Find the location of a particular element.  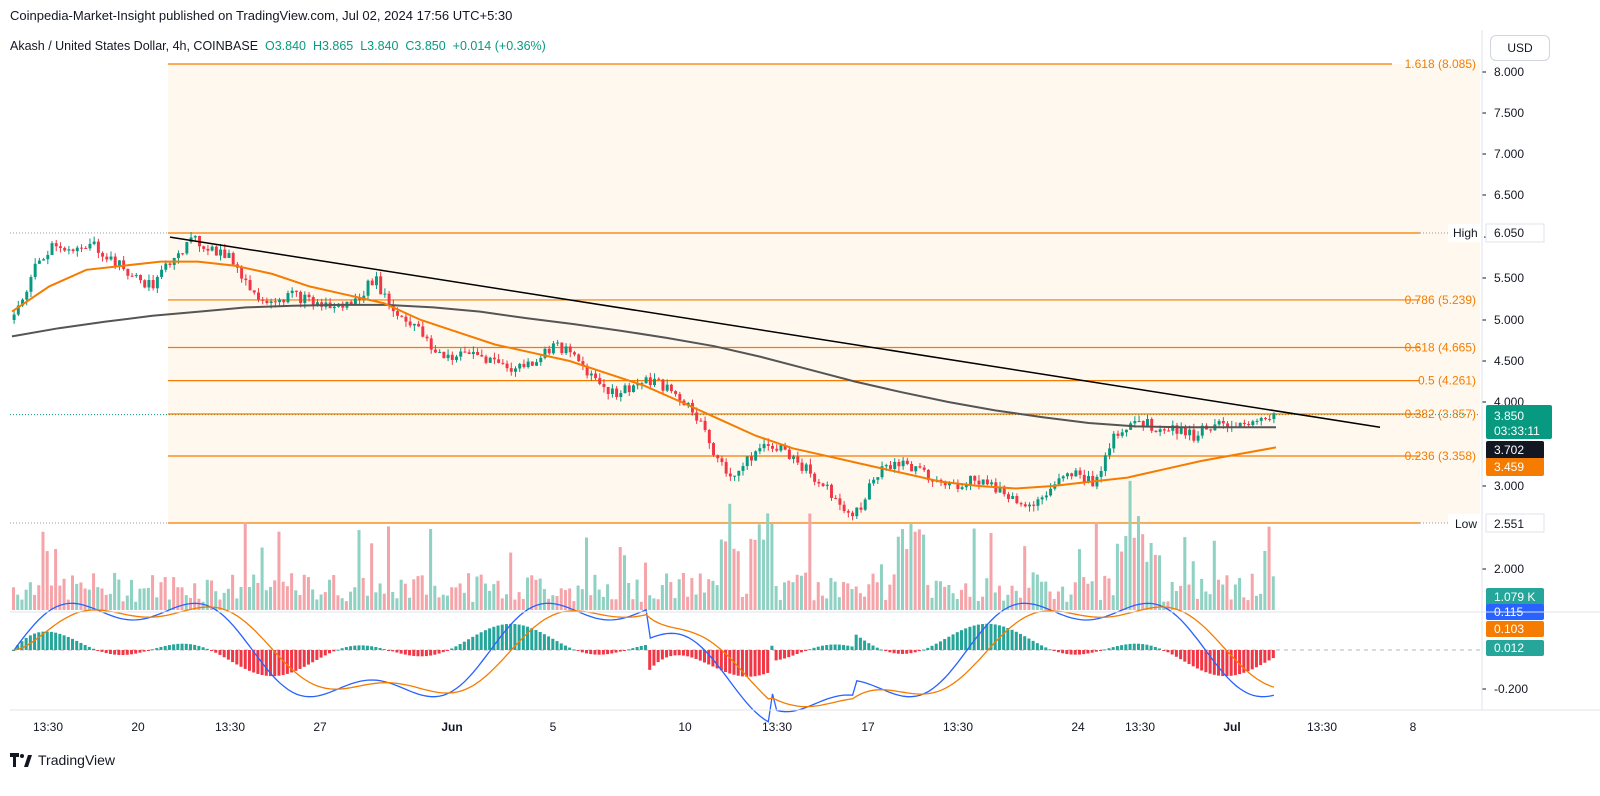

currency-button: USD is located at coordinates (1520, 48).